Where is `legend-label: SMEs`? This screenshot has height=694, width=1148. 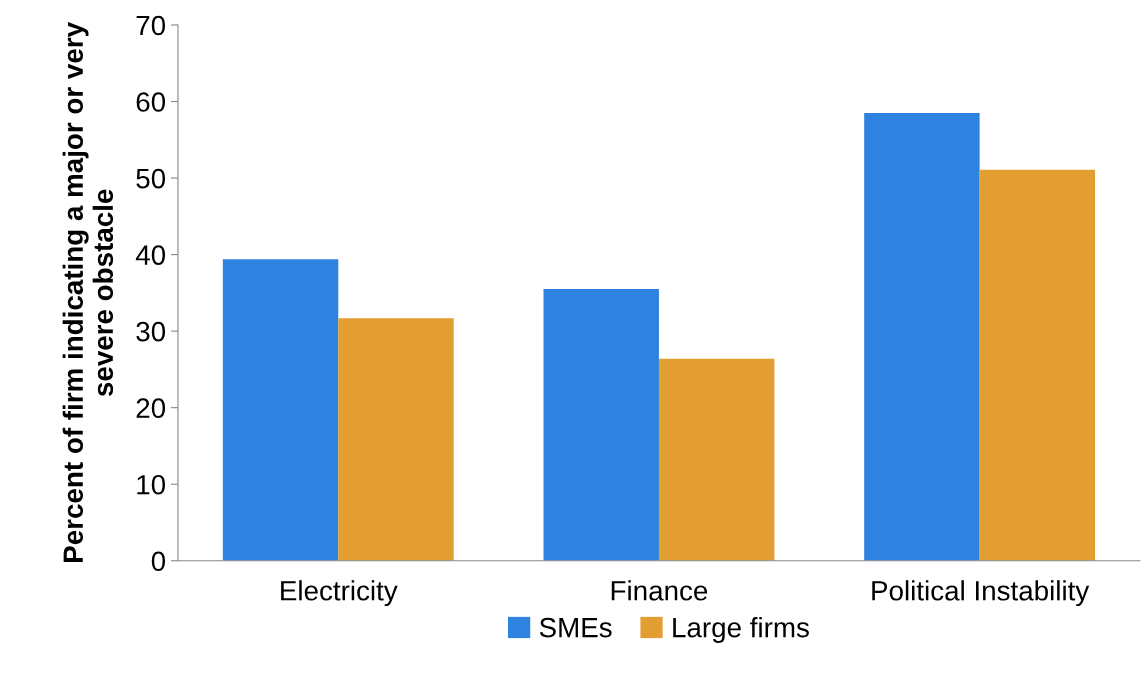
legend-label: SMEs is located at coordinates (575, 627).